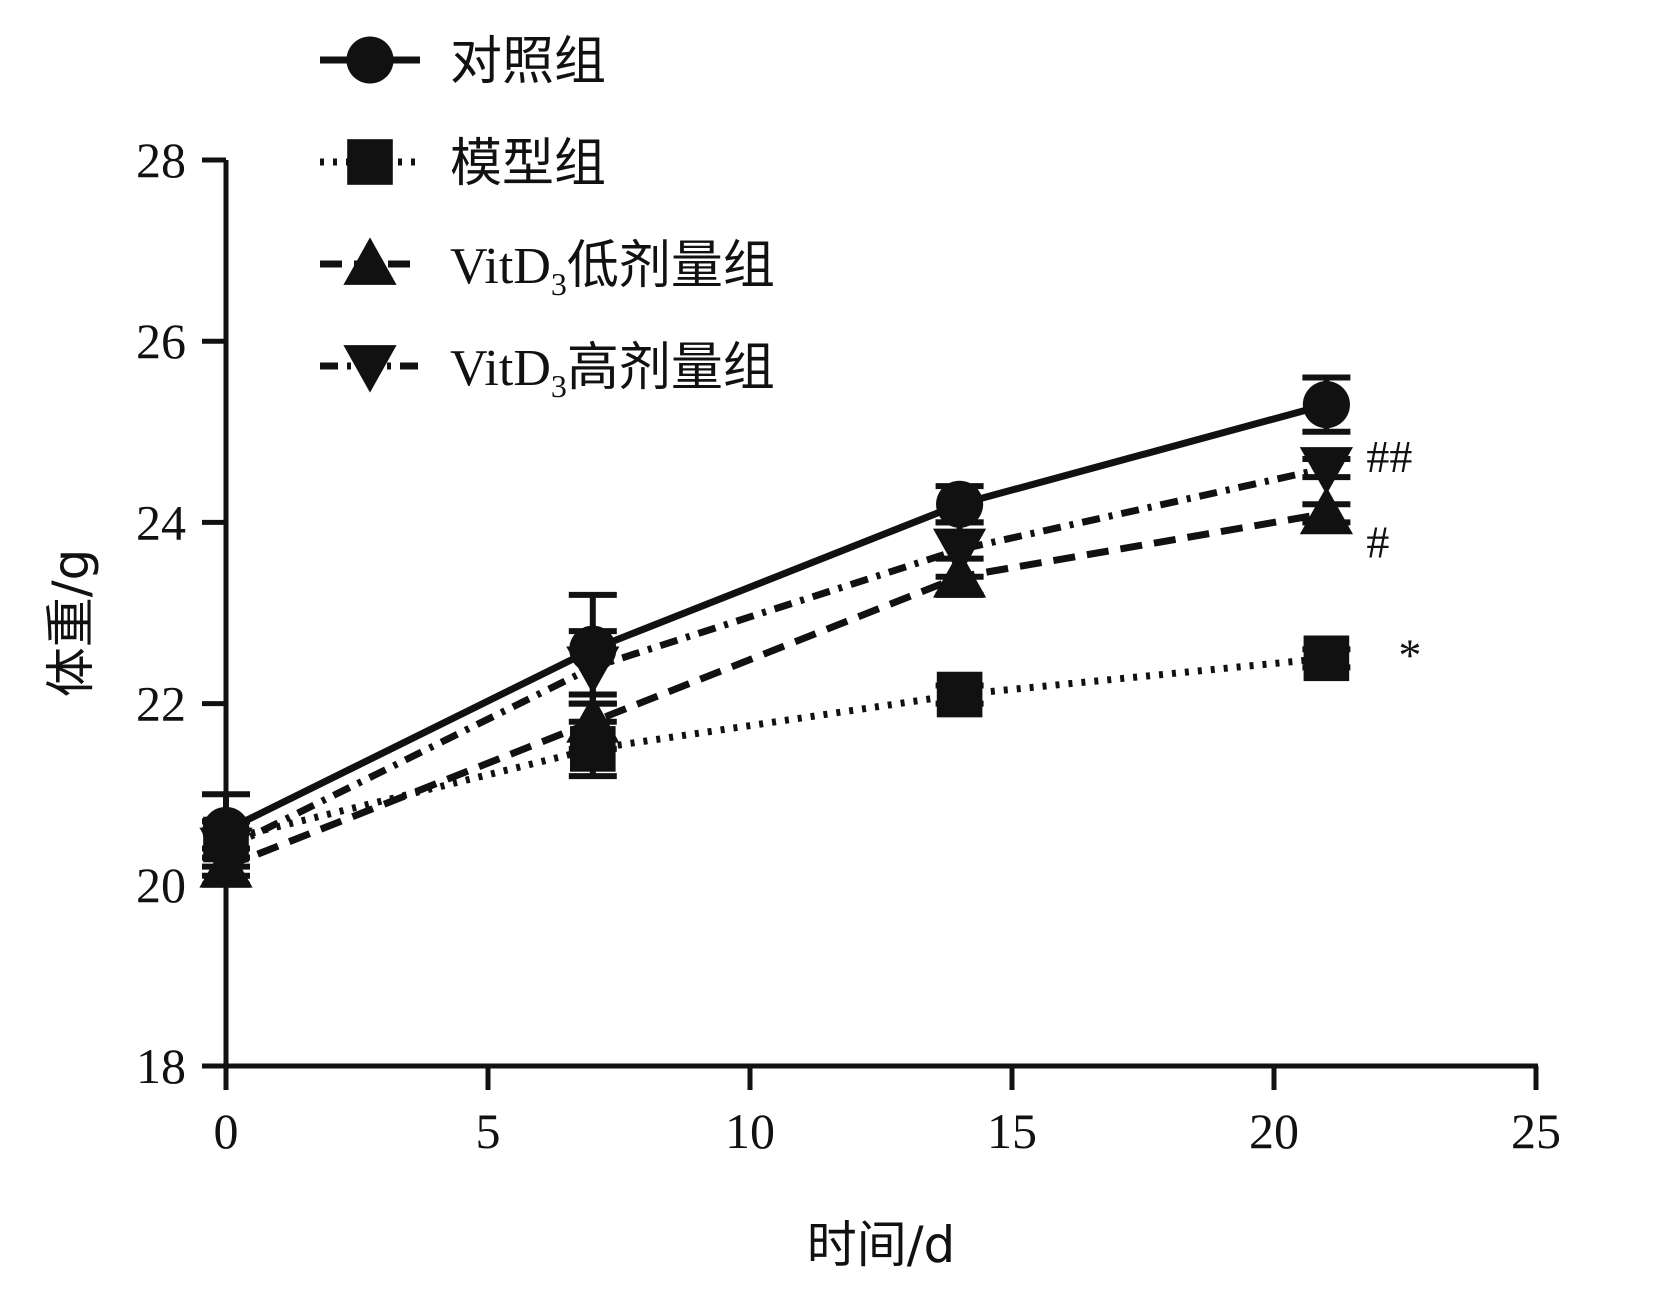 Image resolution: width=1654 pixels, height=1305 pixels. I want to click on legend-entry-3: VitD3高剂量组, so click(547, 371).